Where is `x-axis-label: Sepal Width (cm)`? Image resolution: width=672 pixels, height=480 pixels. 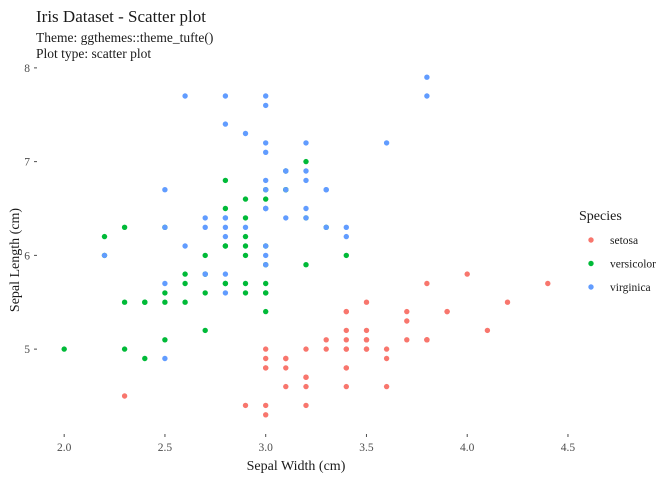 x-axis-label: Sepal Width (cm) is located at coordinates (296, 466).